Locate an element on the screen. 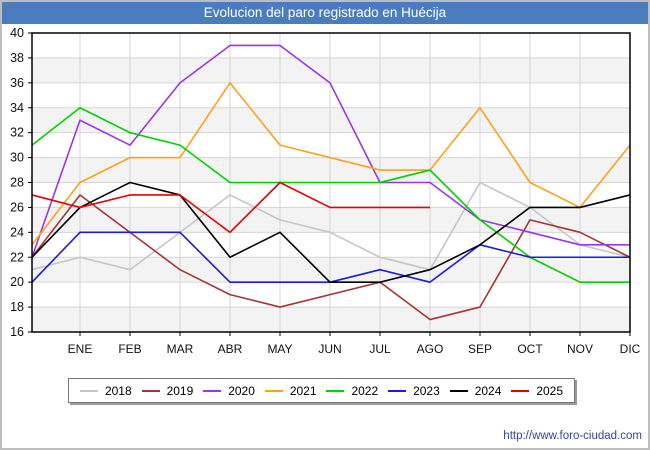  y-axis-label: 16 is located at coordinates (17, 332).